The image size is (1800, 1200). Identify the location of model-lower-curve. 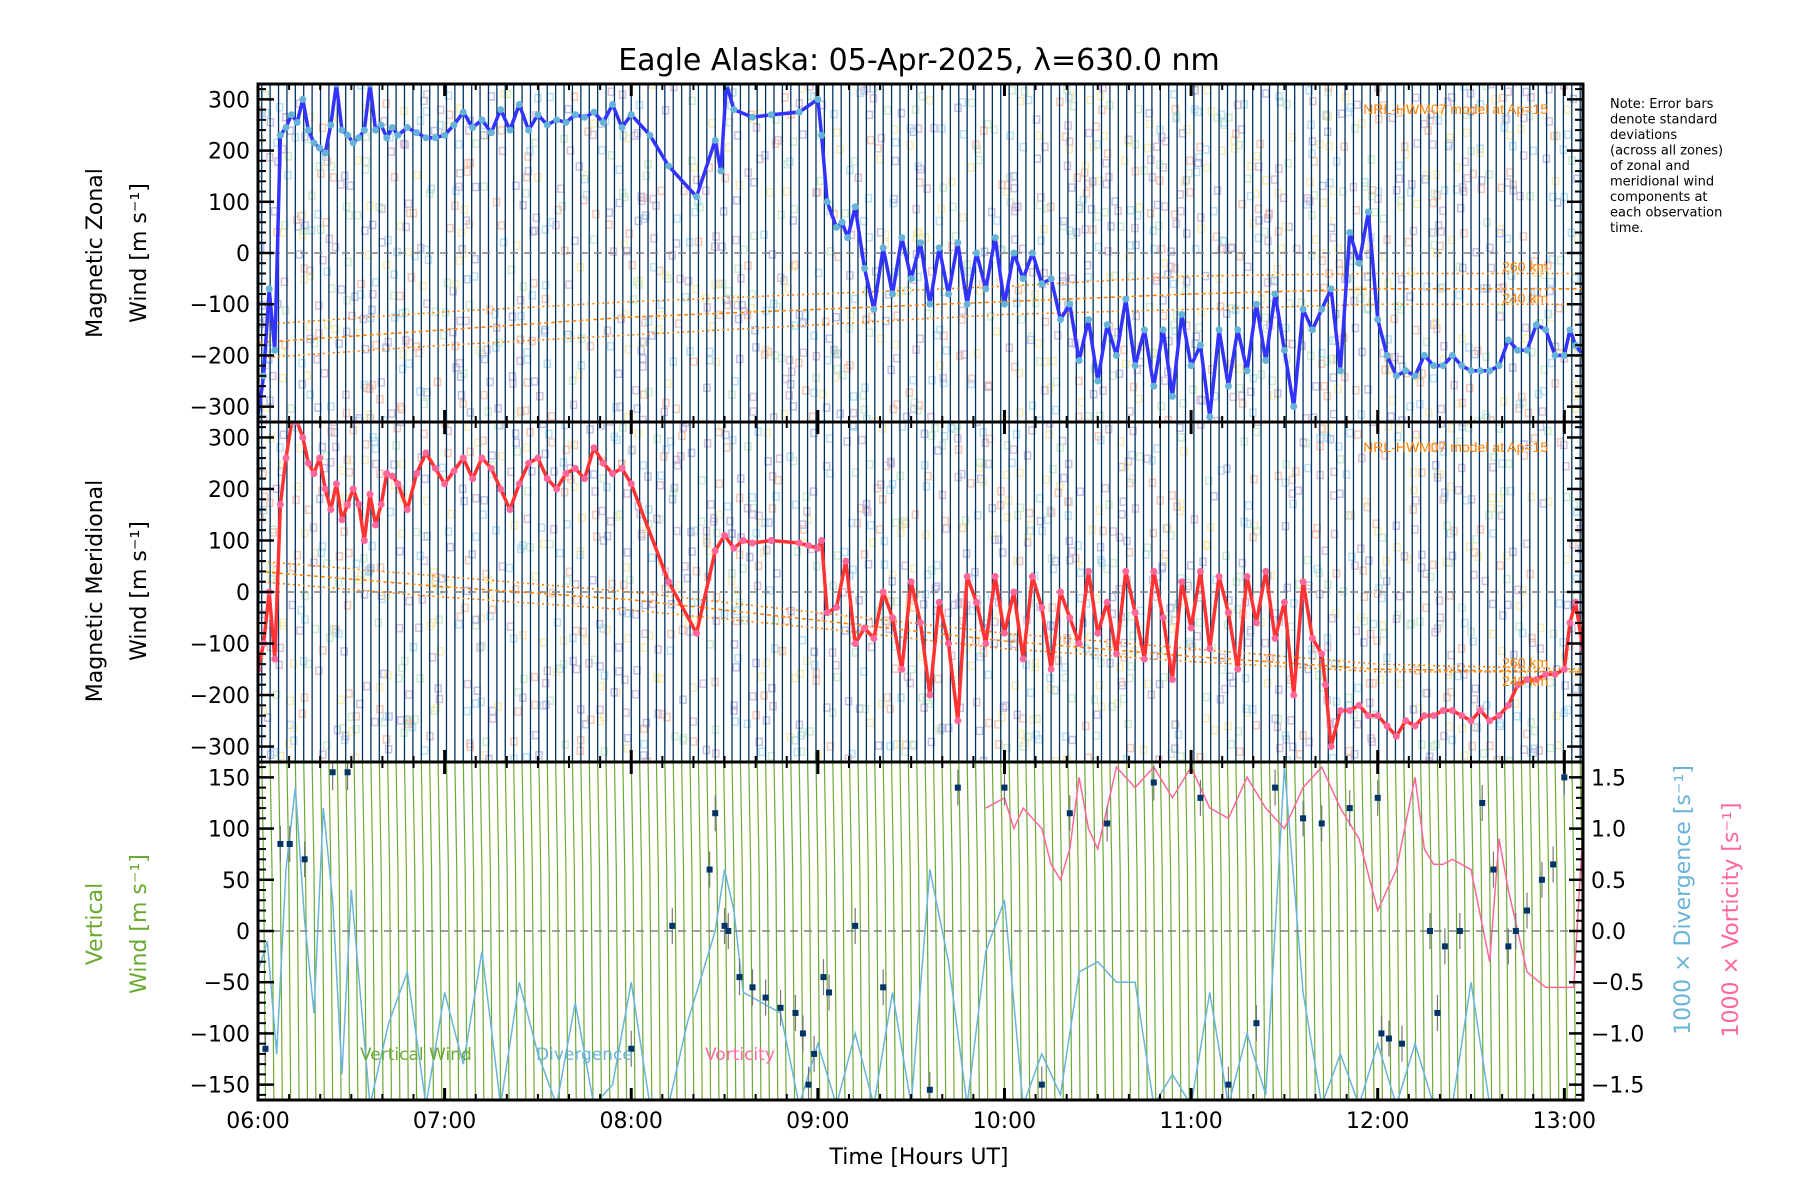
(920, 626).